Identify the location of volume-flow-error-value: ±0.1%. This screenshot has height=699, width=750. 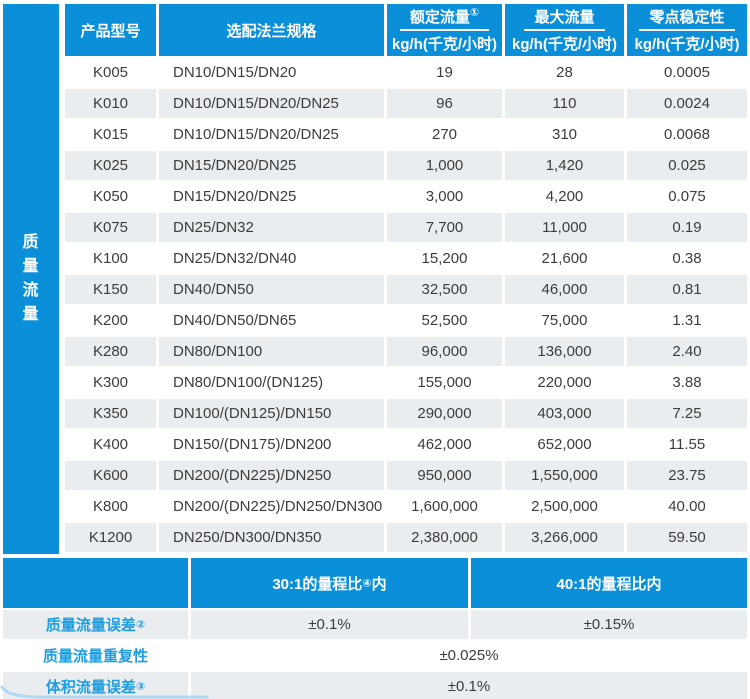
(469, 685).